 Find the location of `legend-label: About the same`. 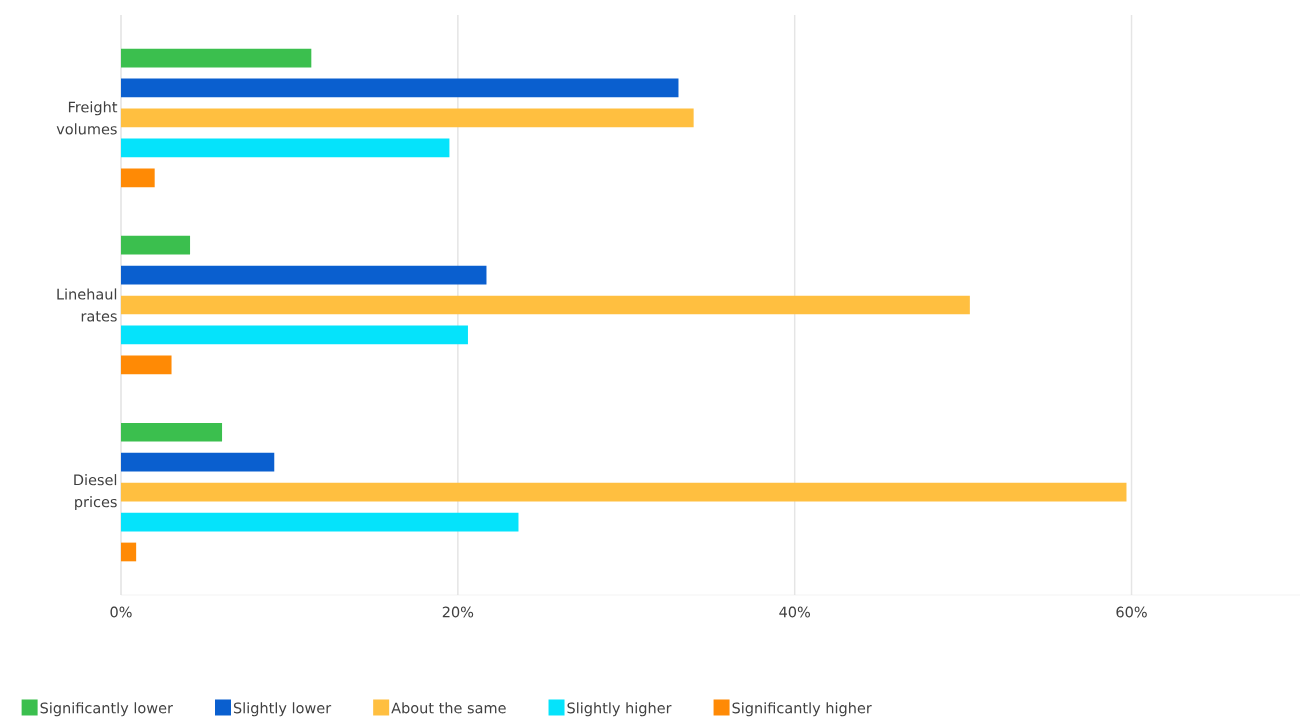

legend-label: About the same is located at coordinates (448, 708).